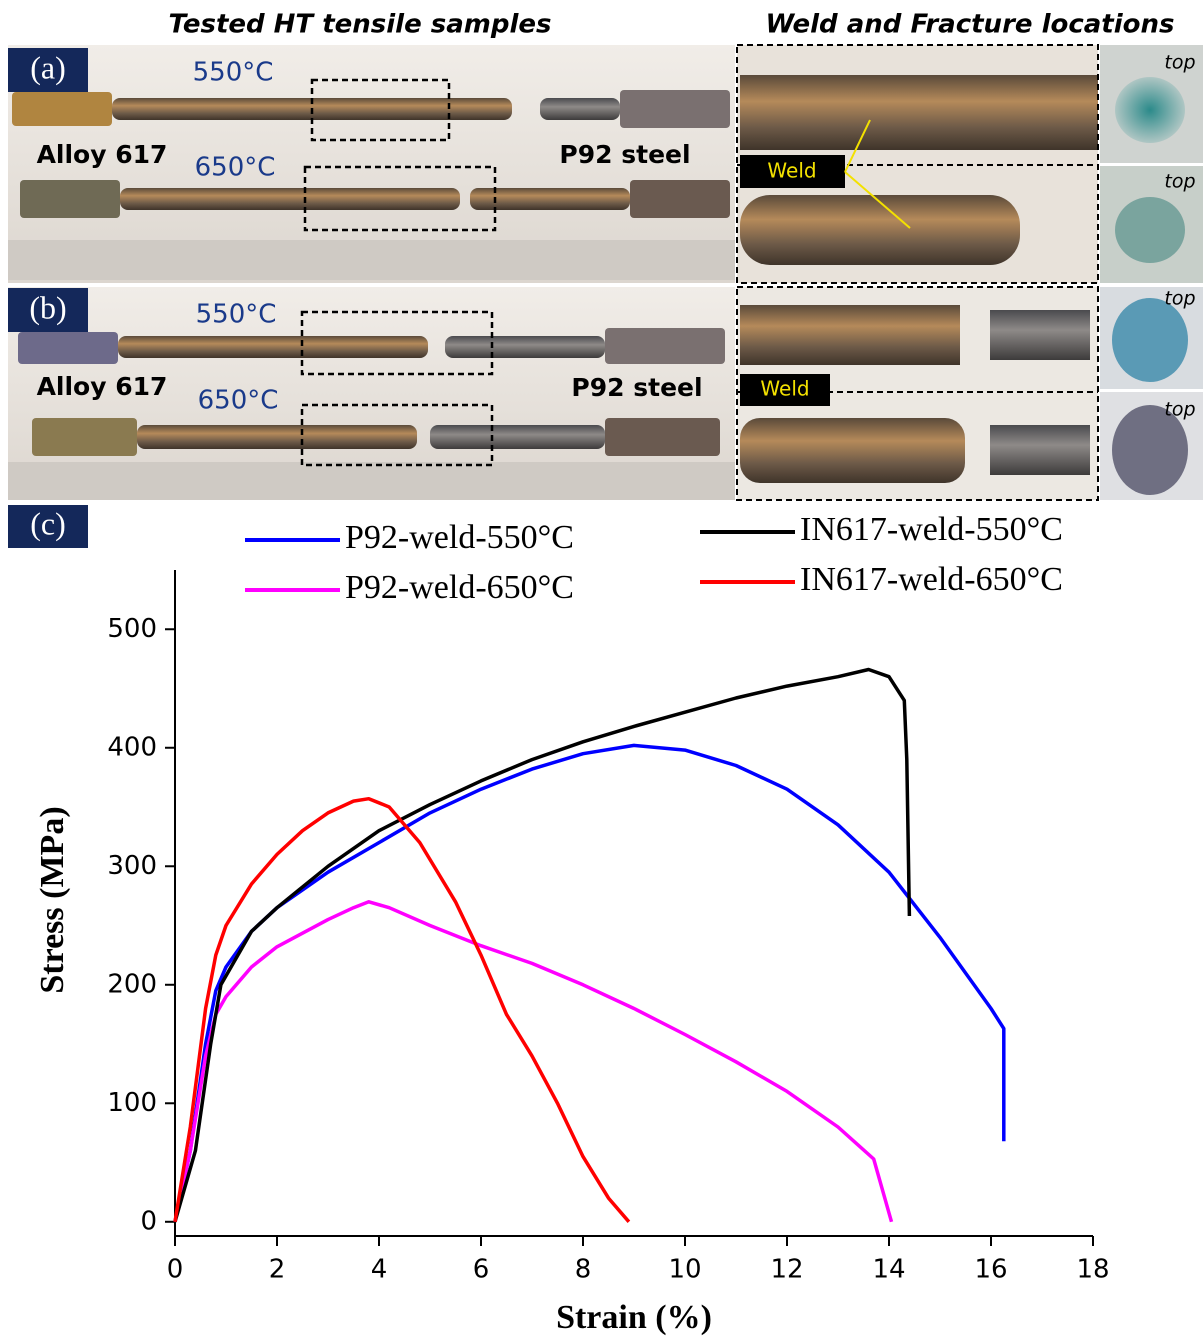 This screenshot has width=1203, height=1341. I want to click on x-tick-label: 6, so click(481, 1270).